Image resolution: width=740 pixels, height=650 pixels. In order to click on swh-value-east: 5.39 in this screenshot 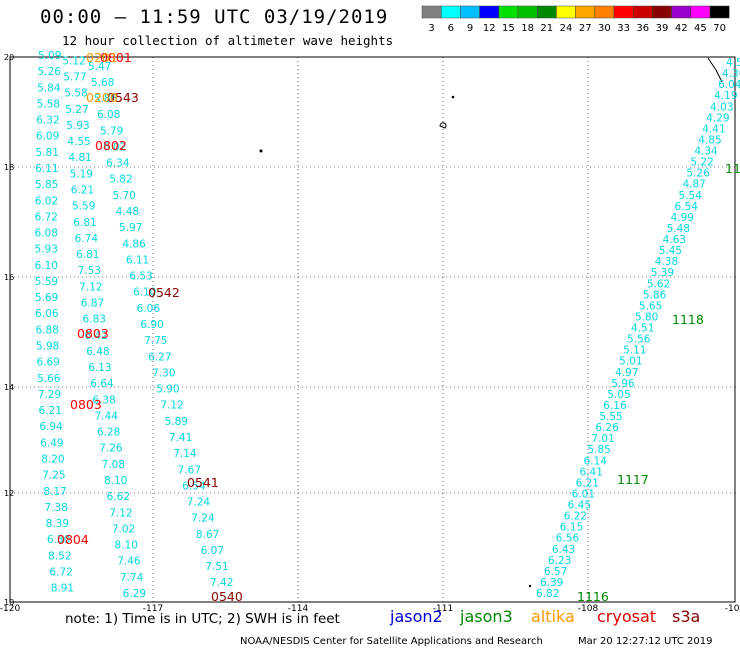, I will do `click(662, 273)`.